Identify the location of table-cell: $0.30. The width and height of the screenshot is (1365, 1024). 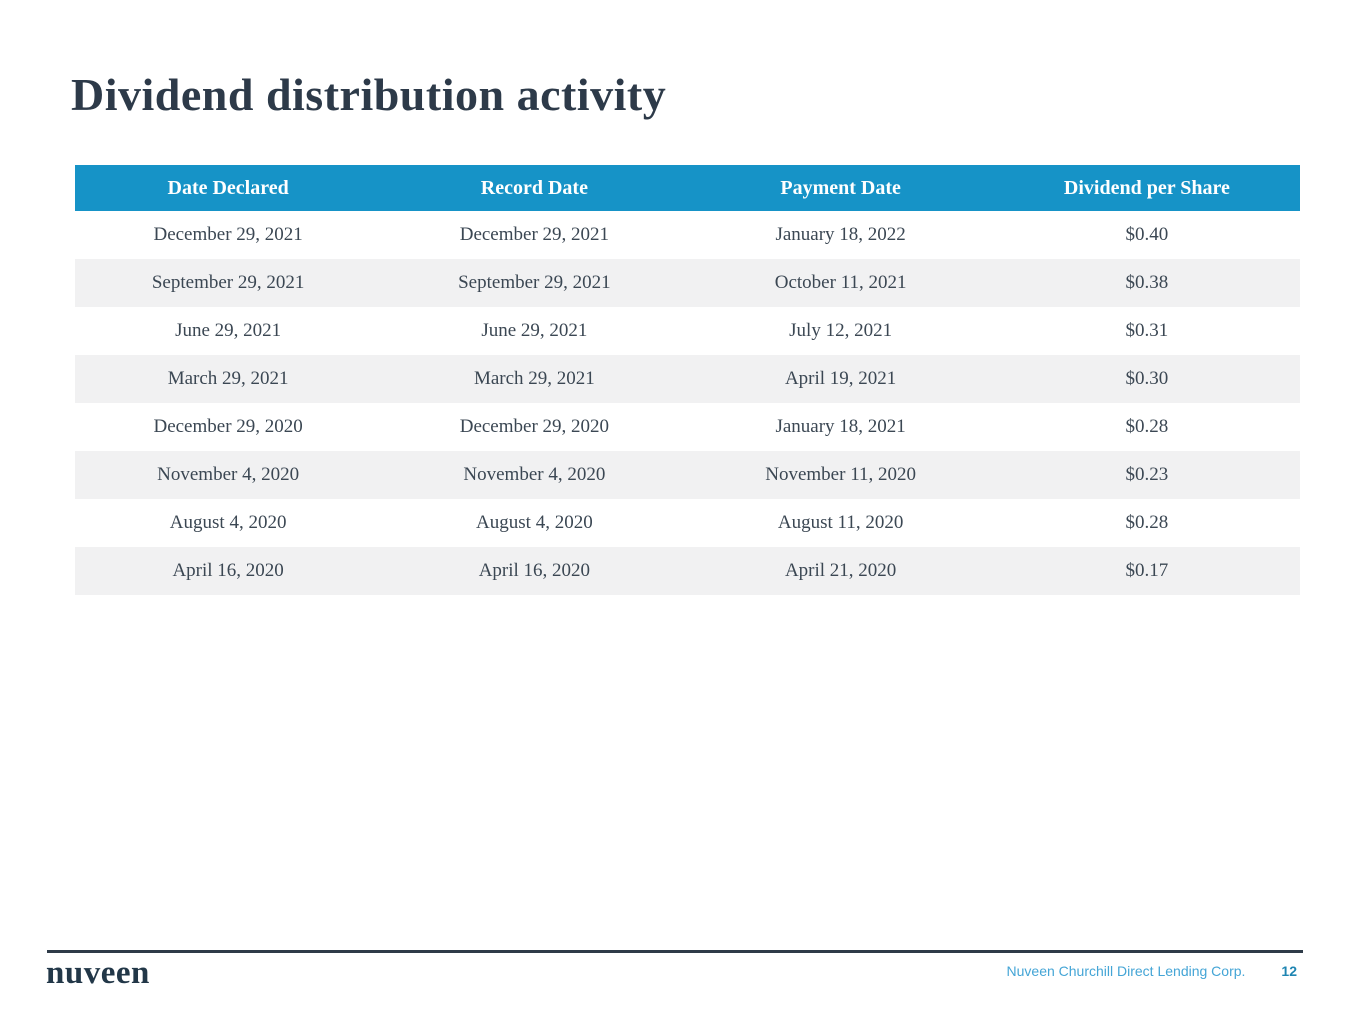
(1147, 378).